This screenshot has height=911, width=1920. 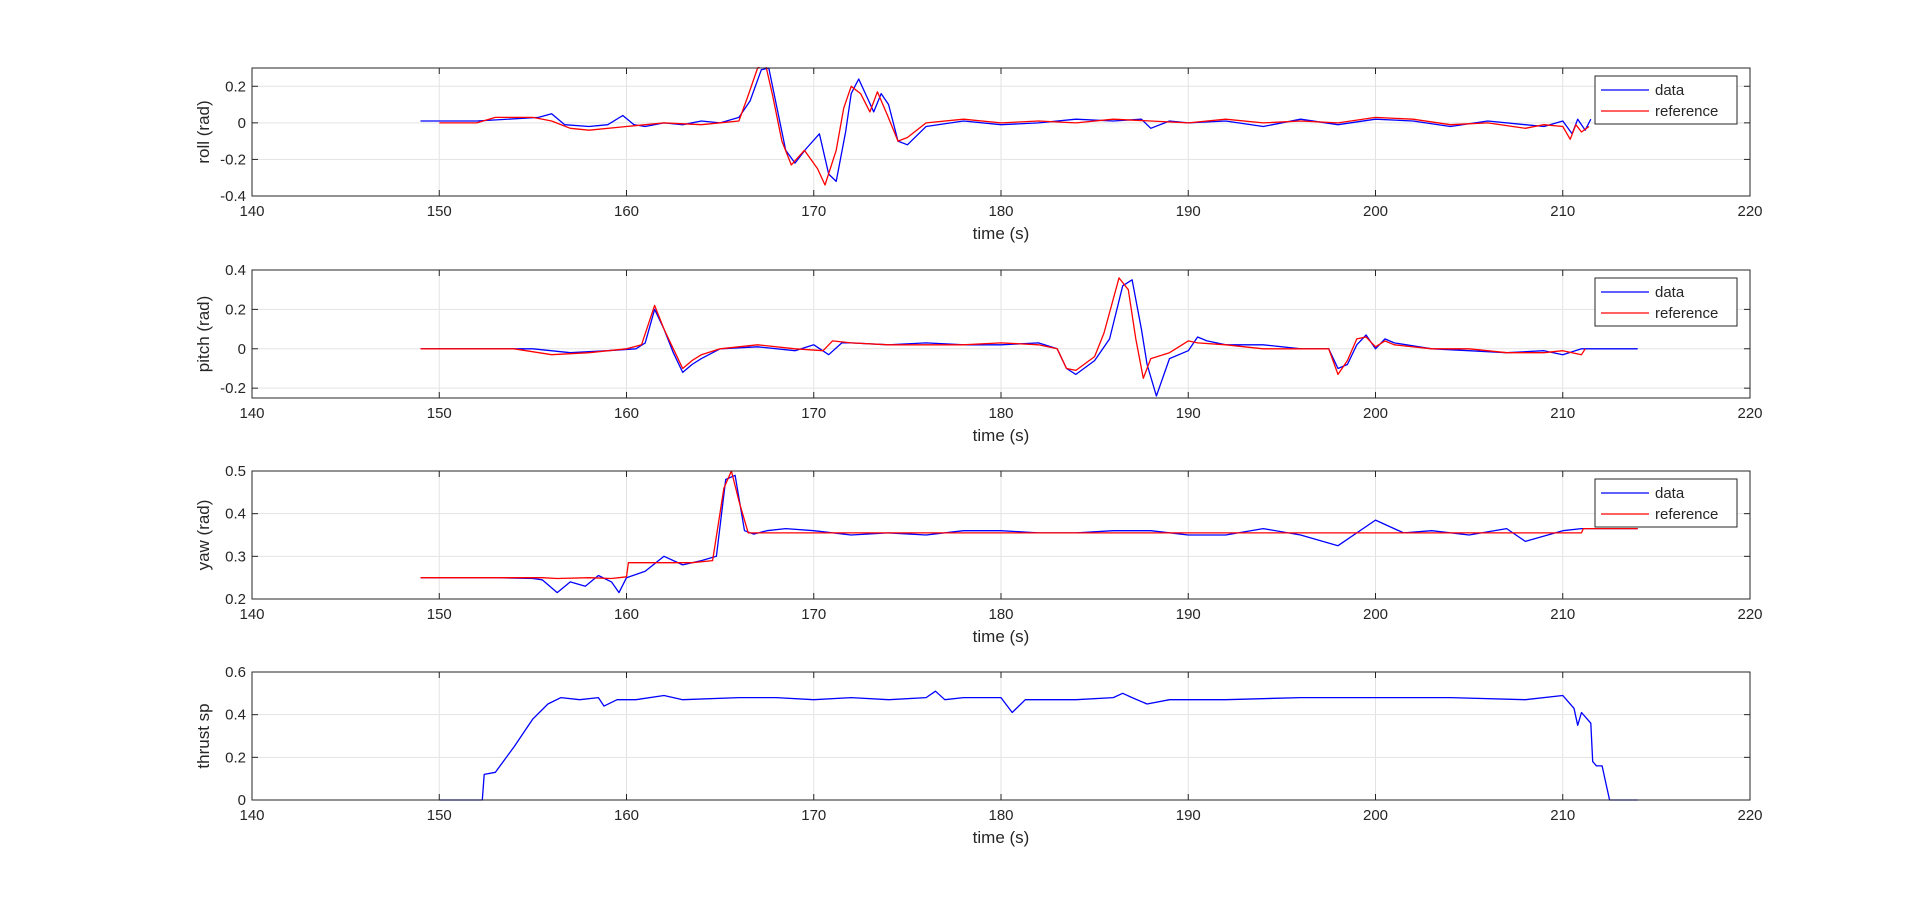 I want to click on y-axis-label: yaw (rad), so click(x=203, y=535).